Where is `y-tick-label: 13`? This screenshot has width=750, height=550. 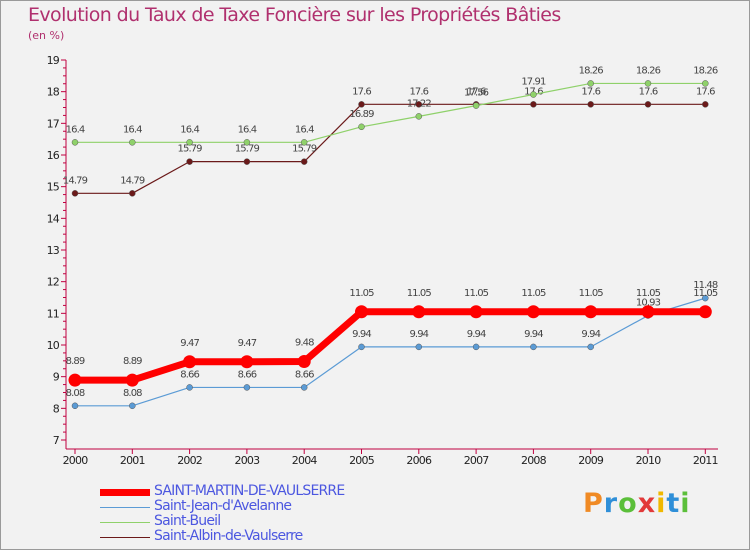 y-tick-label: 13 is located at coordinates (53, 250).